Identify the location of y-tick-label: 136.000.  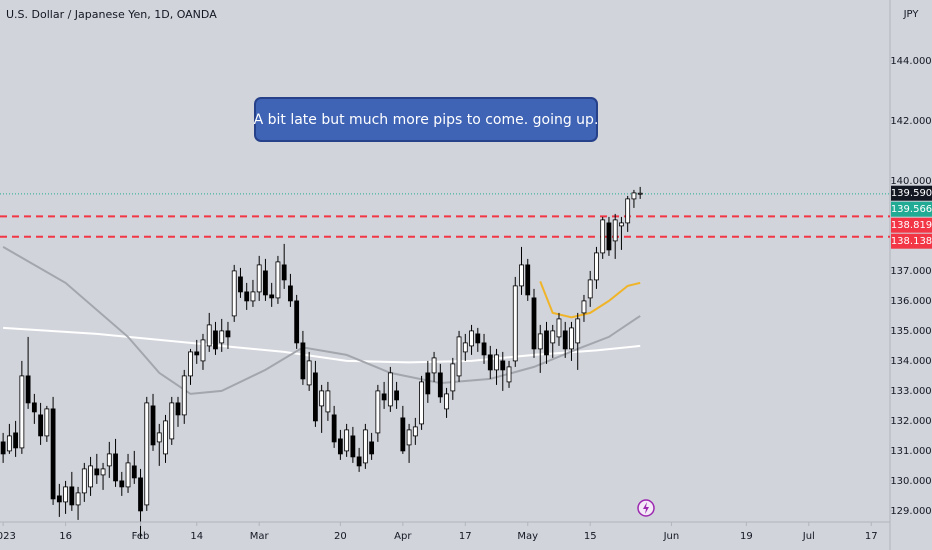
(910, 301).